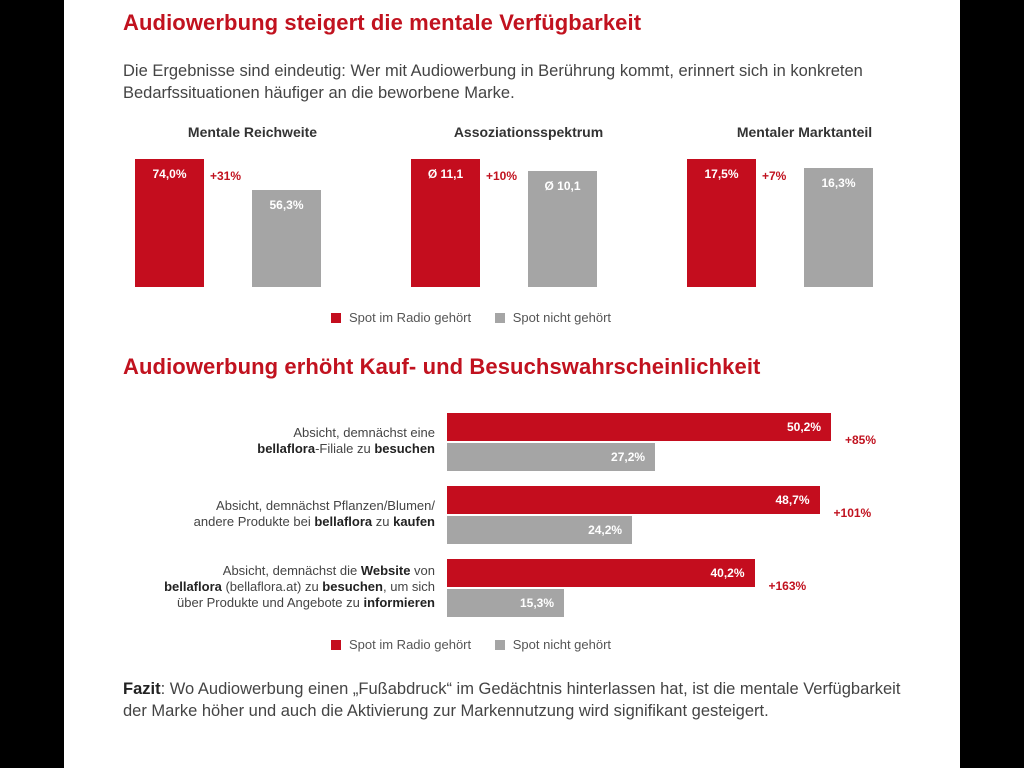 This screenshot has height=768, width=1024. What do you see at coordinates (639, 427) in the screenshot?
I see `bar-heard: 50,2%` at bounding box center [639, 427].